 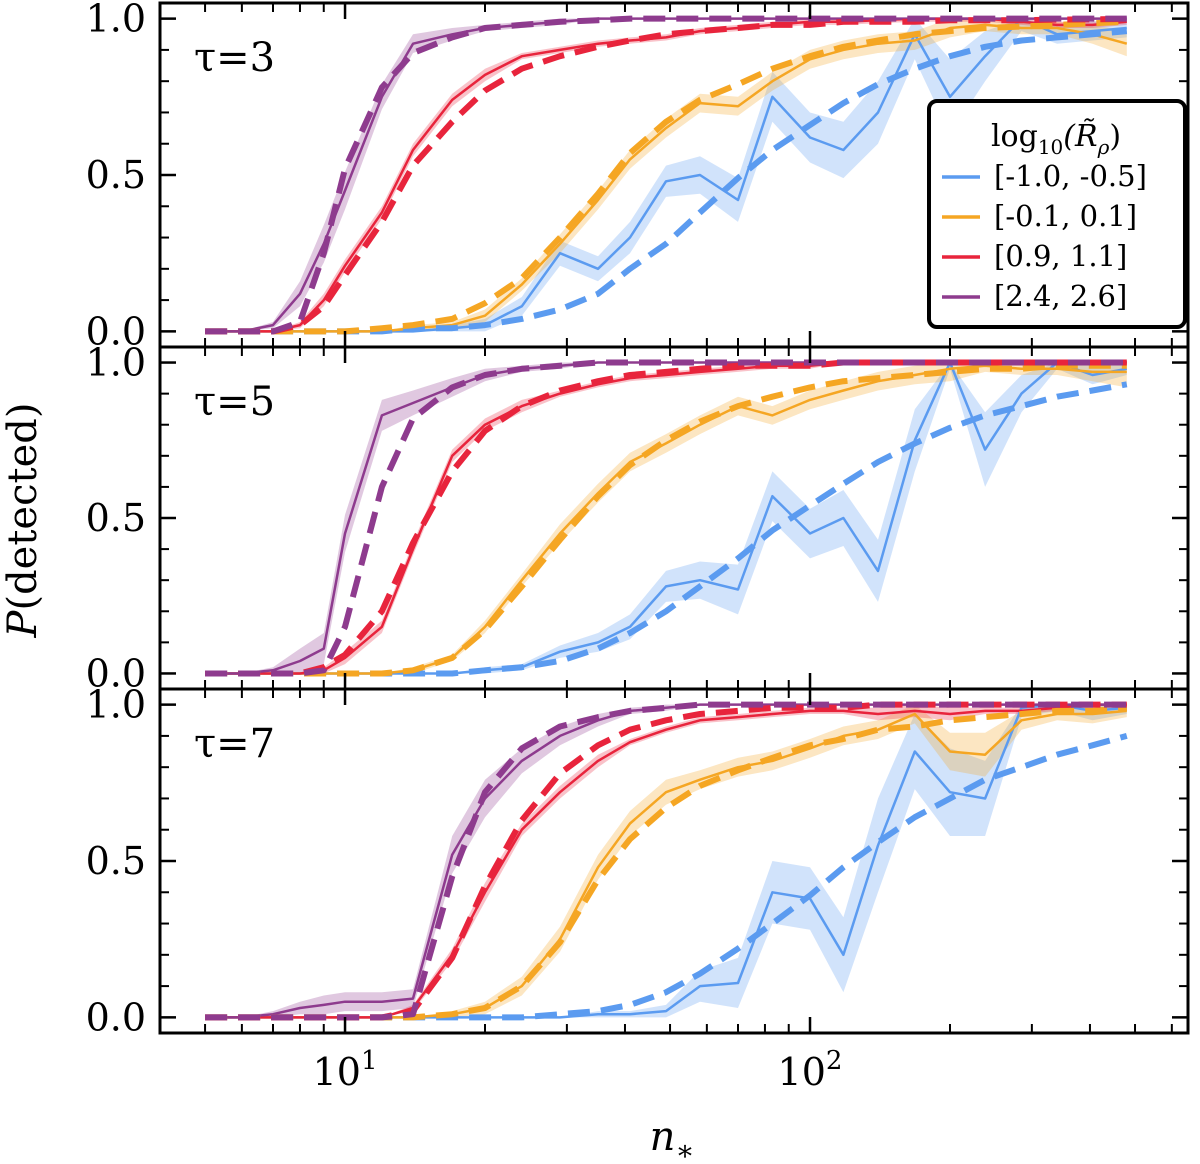 I want to click on legend-label: [0.9, 1.1], so click(x=1060, y=256).